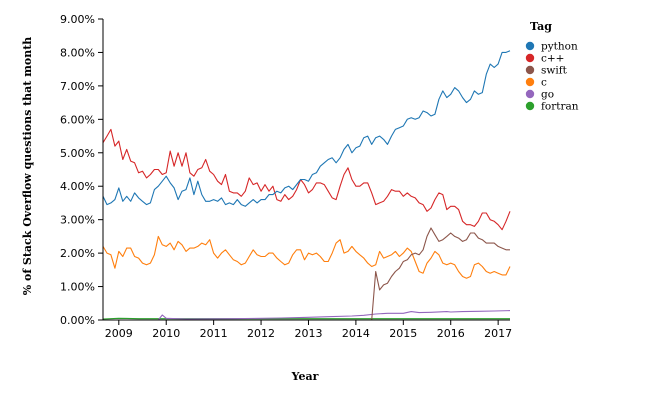  Describe the element at coordinates (403, 333) in the screenshot. I see `x-tick-label: 2015` at that location.